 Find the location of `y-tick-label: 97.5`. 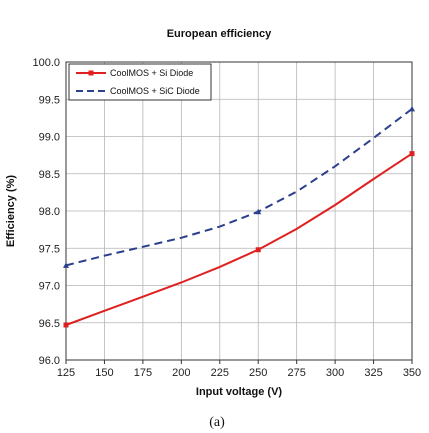

y-tick-label: 97.5 is located at coordinates (49, 249).